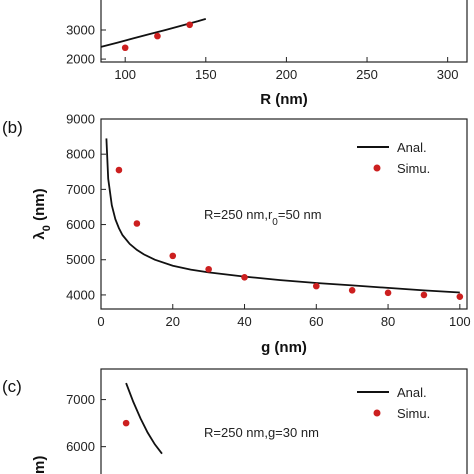 Image resolution: width=474 pixels, height=474 pixels. What do you see at coordinates (80, 119) in the screenshot?
I see `y-tick-label: 9000` at bounding box center [80, 119].